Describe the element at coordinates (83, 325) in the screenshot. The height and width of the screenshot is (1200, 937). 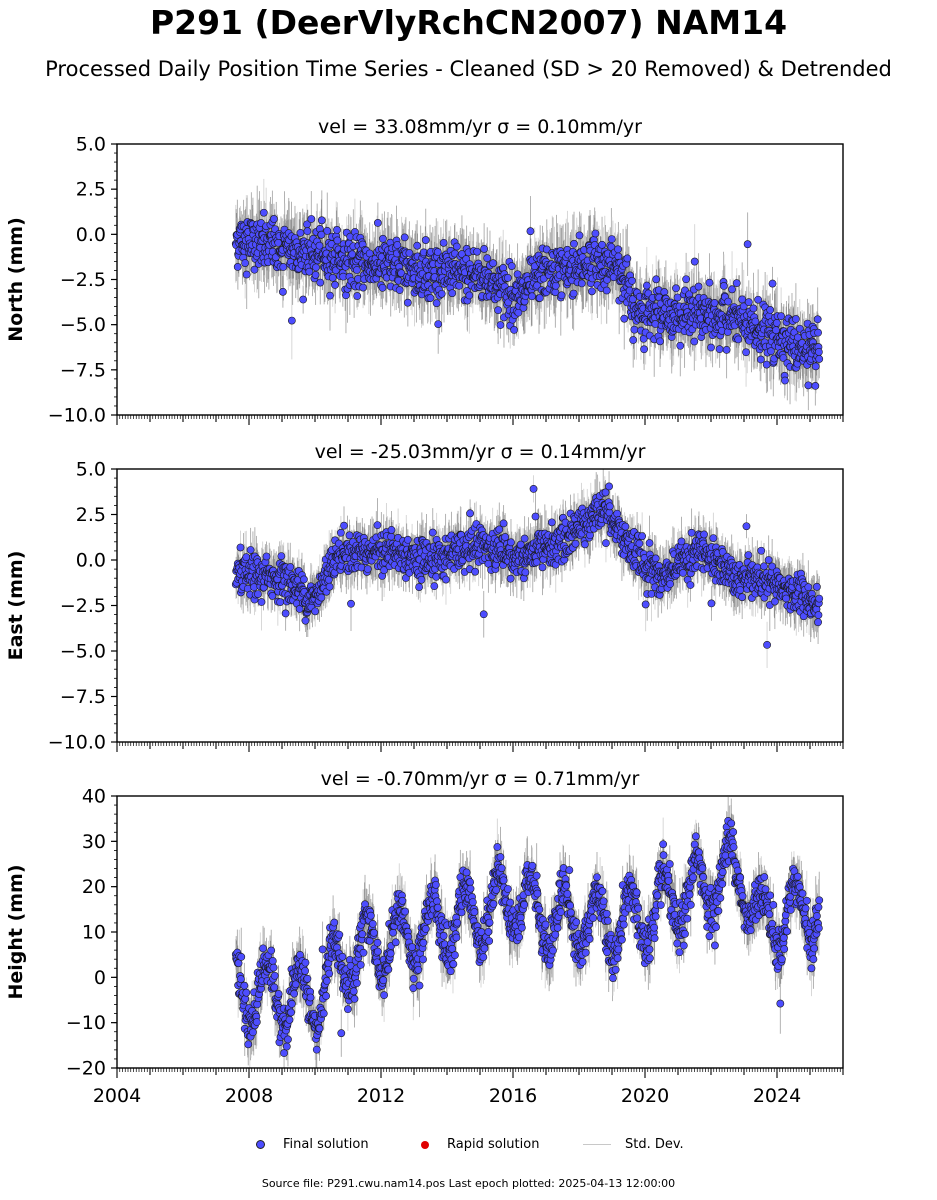
I see `y-tick-label: −5.0` at that location.